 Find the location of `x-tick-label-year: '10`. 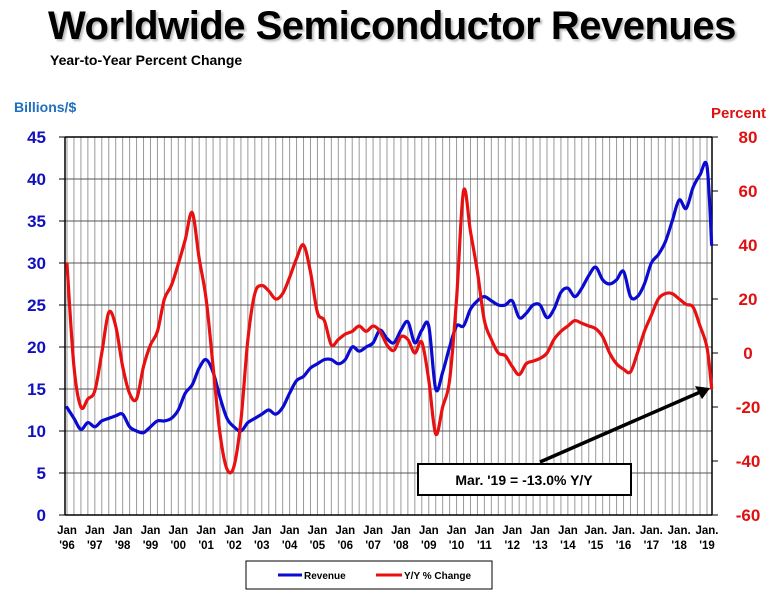

x-tick-label-year: '10 is located at coordinates (457, 546).